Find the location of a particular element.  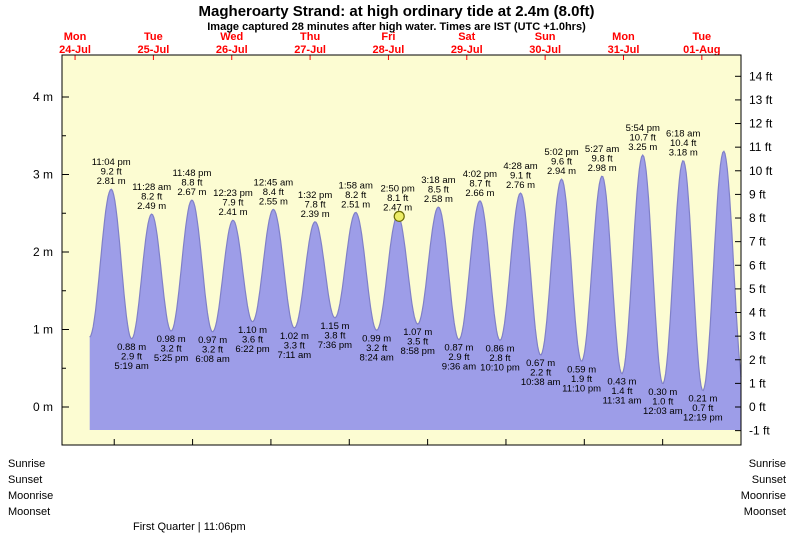

low-tide-label: 0.88 m is located at coordinates (131, 347).